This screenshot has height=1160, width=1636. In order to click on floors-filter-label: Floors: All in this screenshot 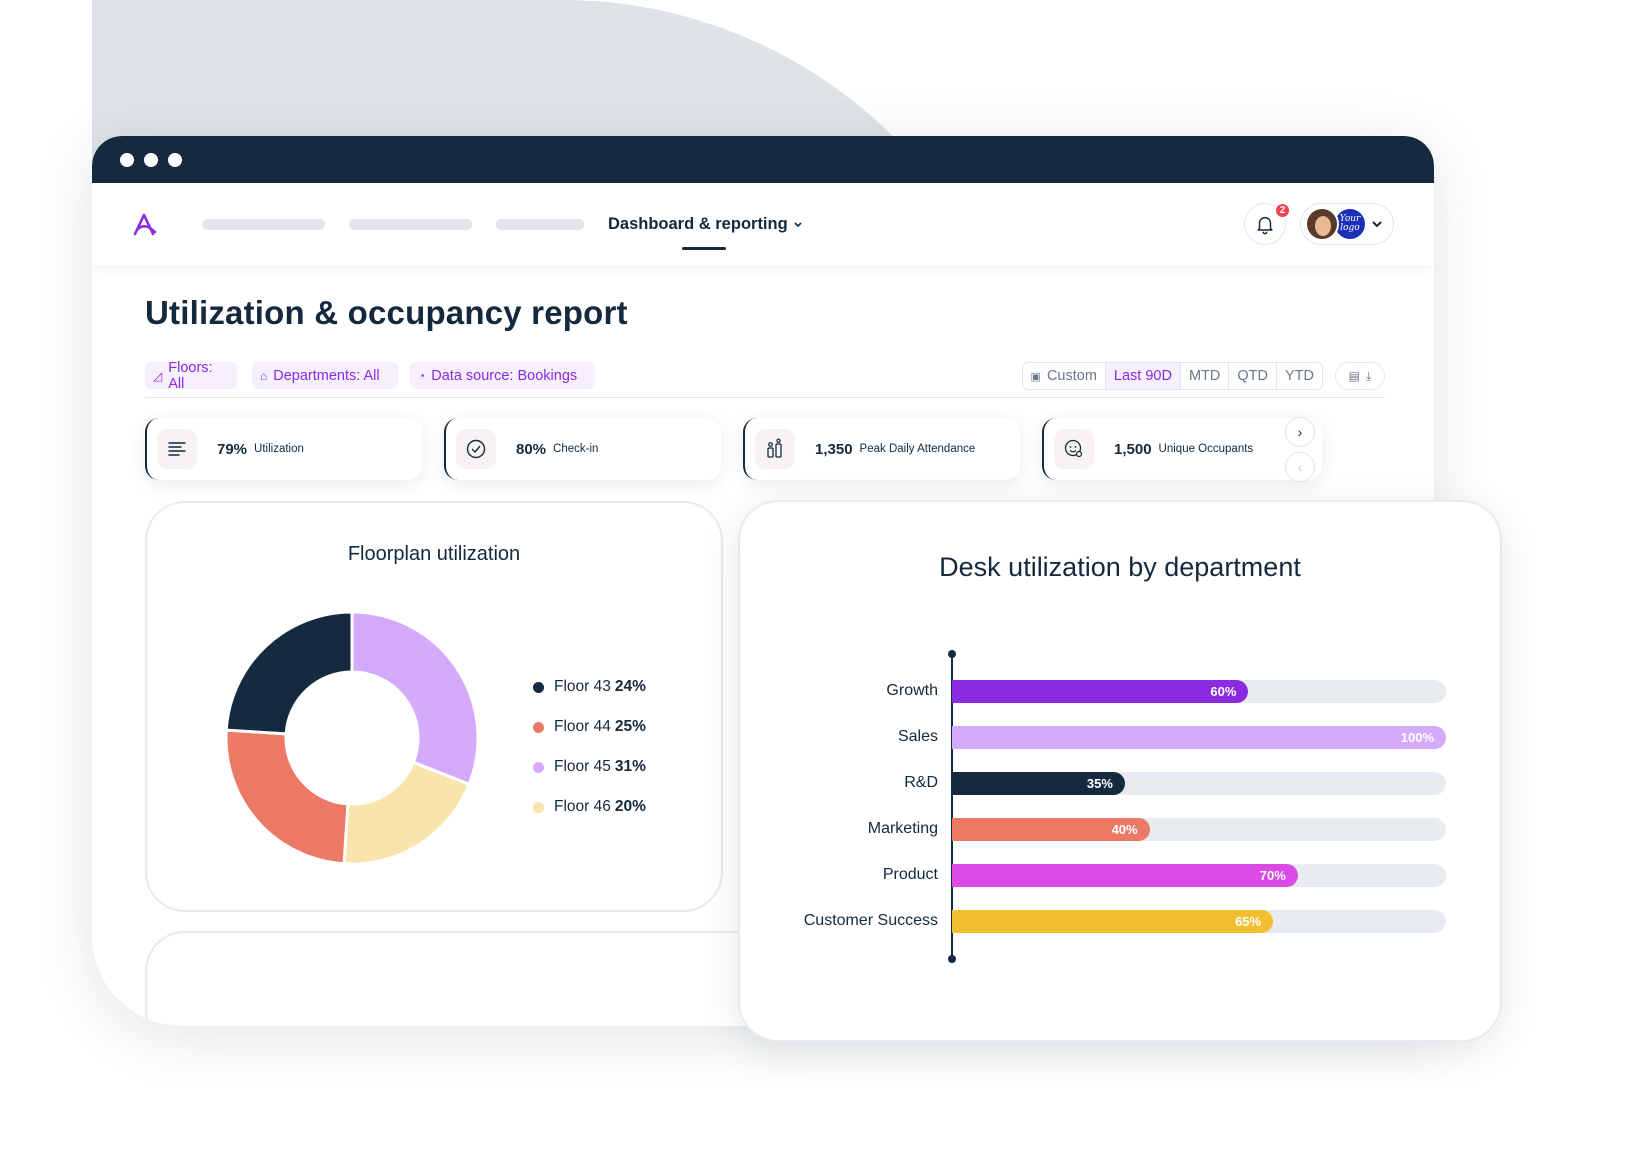, I will do `click(190, 375)`.